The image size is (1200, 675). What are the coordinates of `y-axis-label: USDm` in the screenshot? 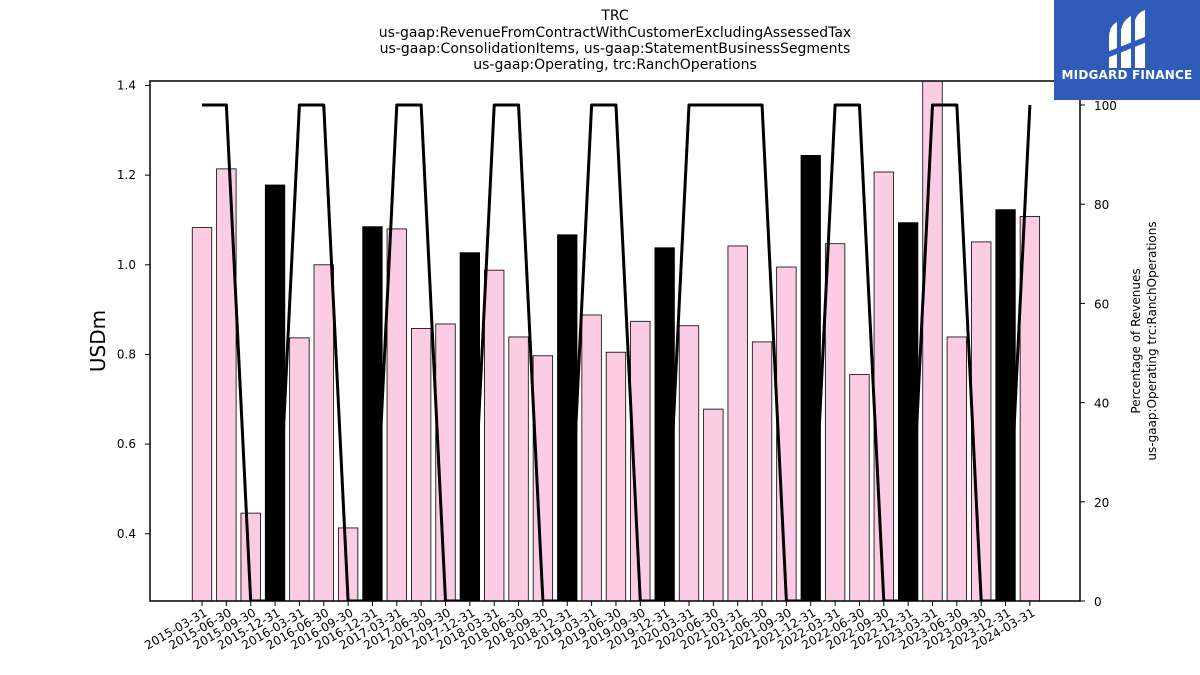 It's located at (98, 341).